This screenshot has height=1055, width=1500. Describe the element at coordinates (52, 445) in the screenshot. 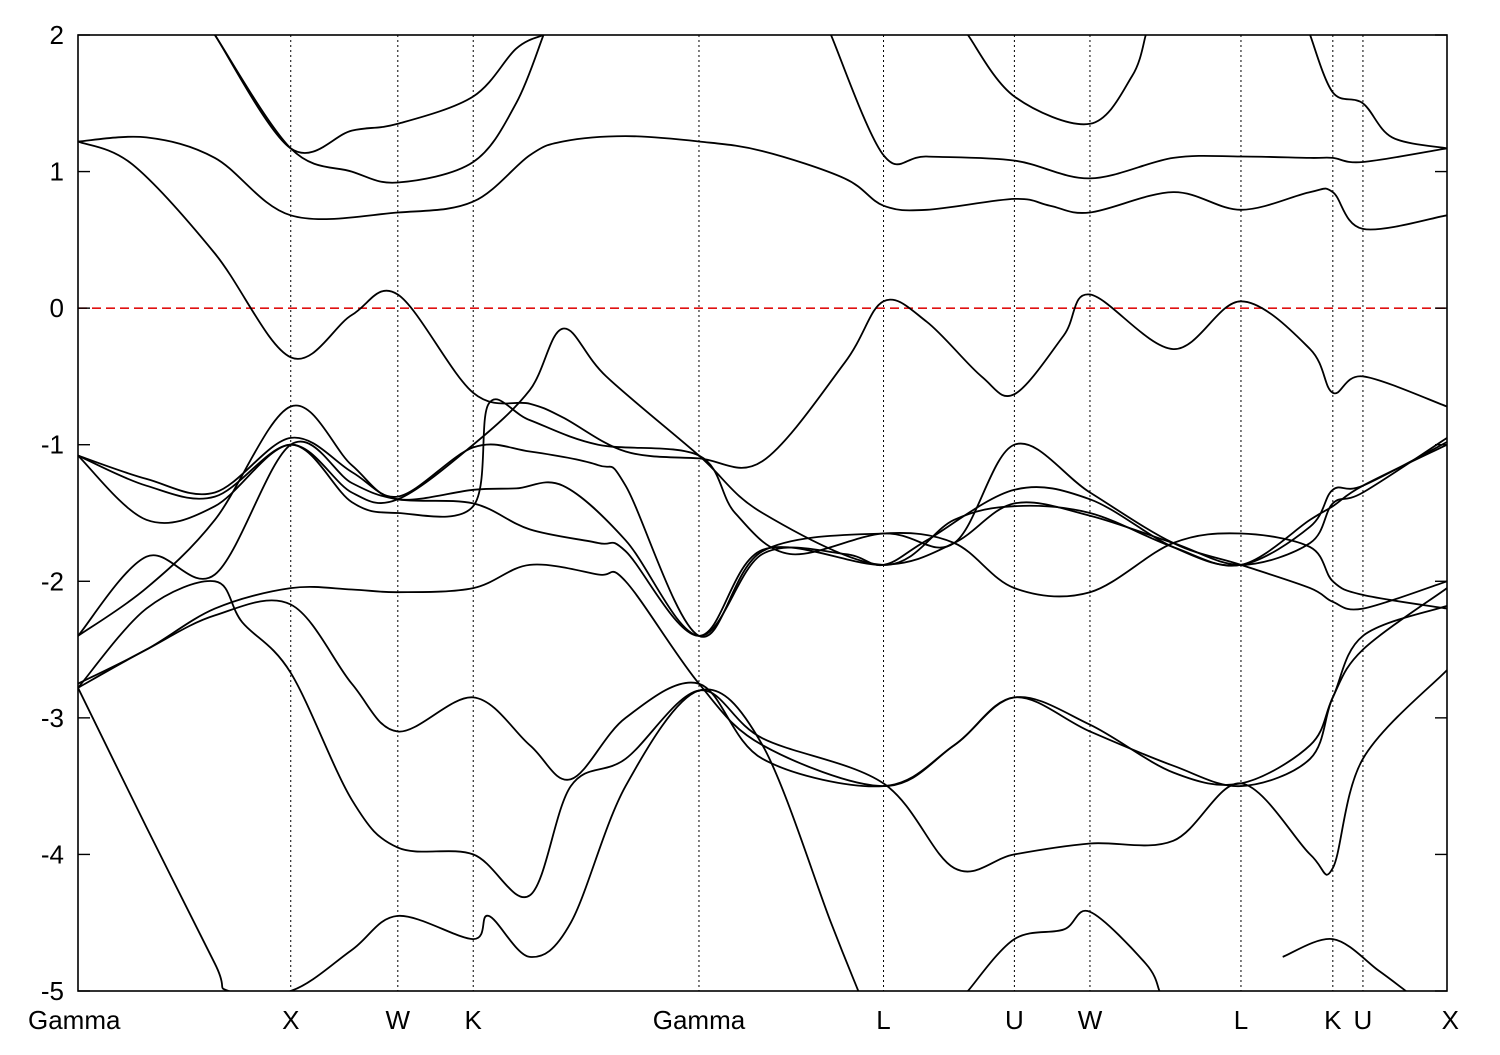

I see `y-tick-label: -1` at that location.